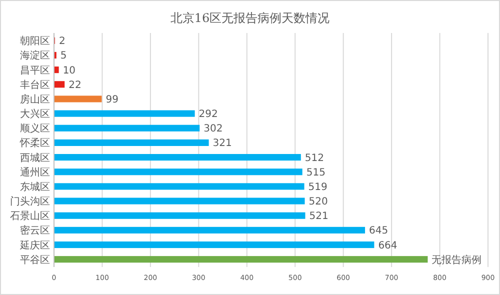  I want to click on data-label: 520, so click(318, 202).